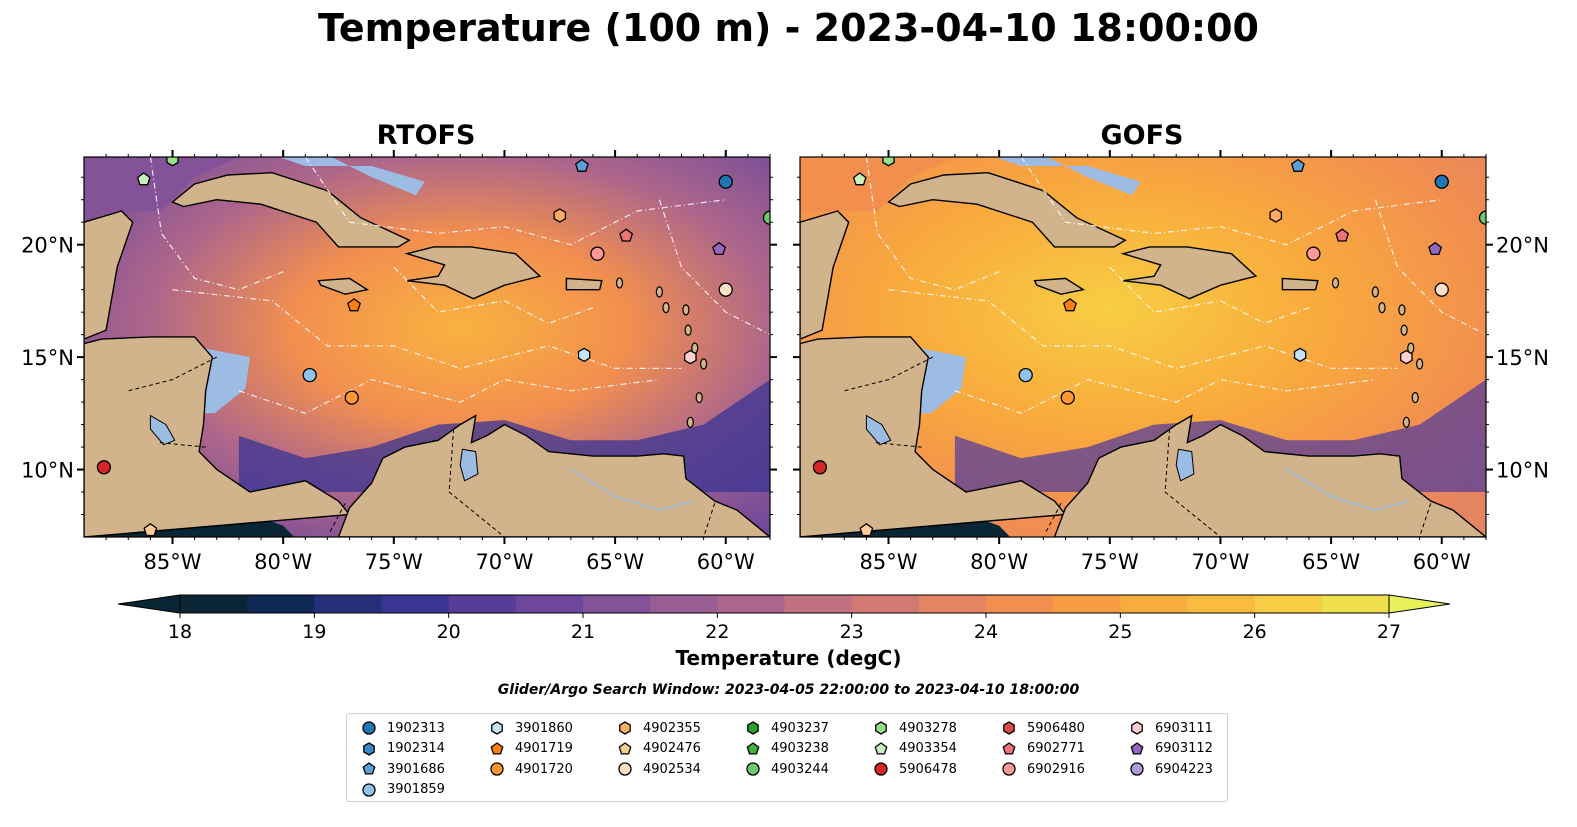 This screenshot has height=827, width=1577. I want to click on colorbar-tick-label: 20, so click(449, 632).